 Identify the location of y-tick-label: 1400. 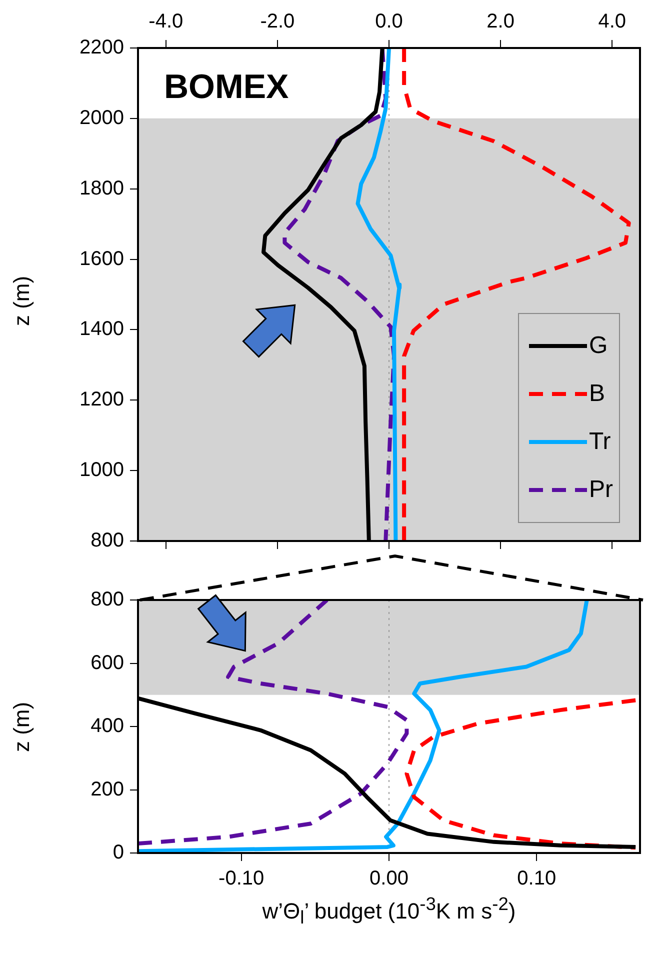
(102, 329).